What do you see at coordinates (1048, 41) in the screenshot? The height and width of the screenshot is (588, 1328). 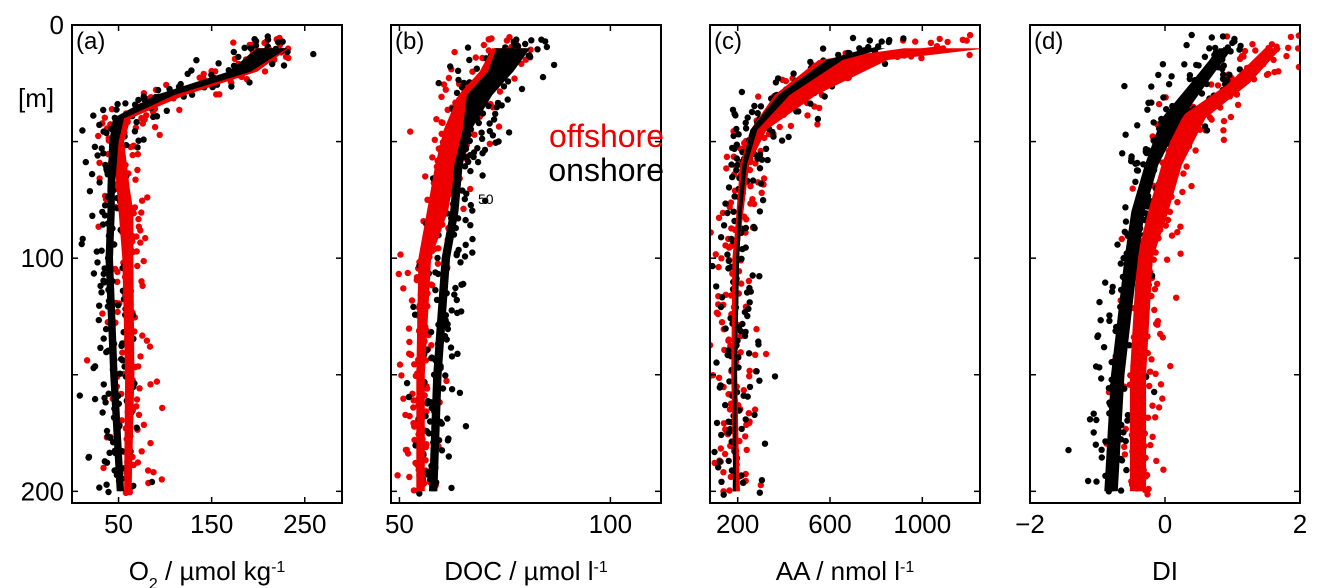 I see `panel-label: (d)` at bounding box center [1048, 41].